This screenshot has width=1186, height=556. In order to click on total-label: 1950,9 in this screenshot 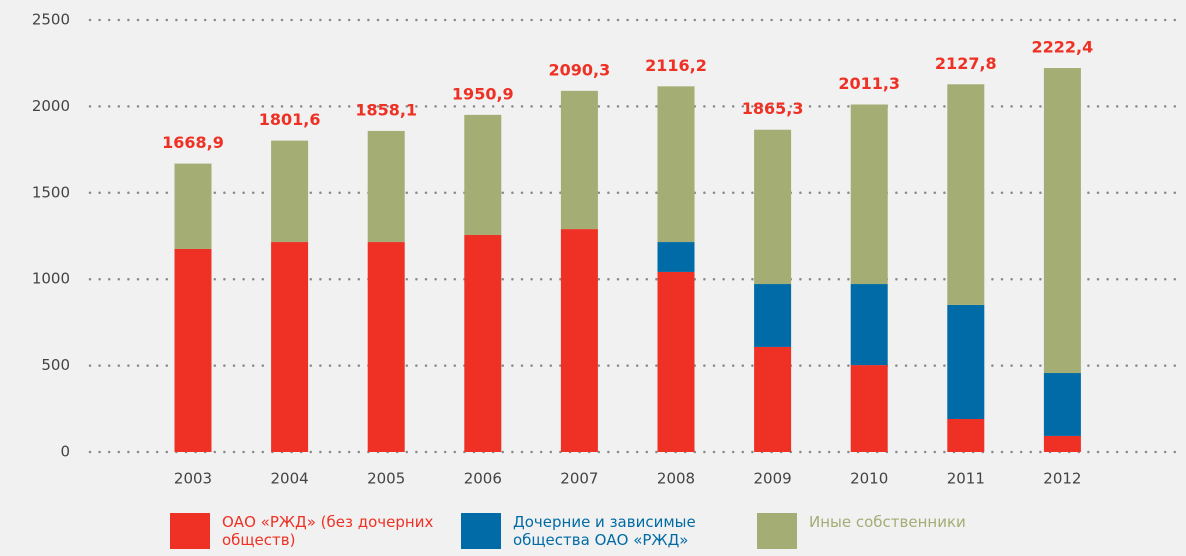, I will do `click(483, 93)`.